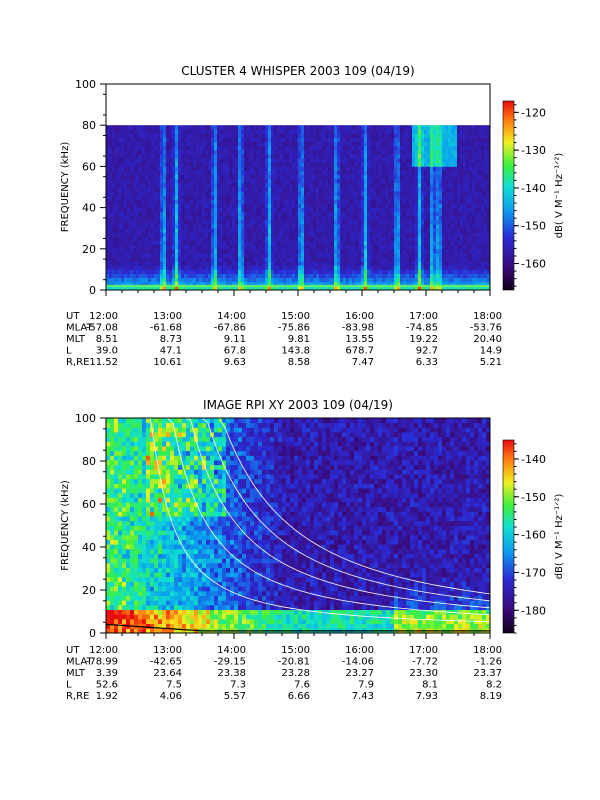 The width and height of the screenshot is (600, 800). I want to click on ephemeris-value: -75.86, so click(294, 328).